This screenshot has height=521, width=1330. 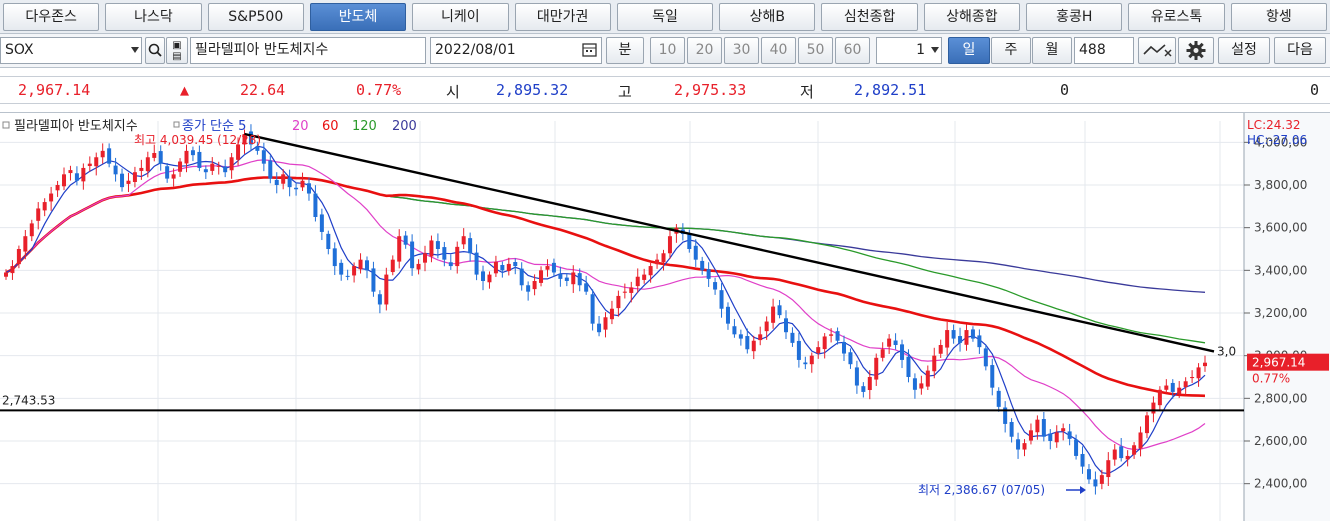 What do you see at coordinates (135, 50) in the screenshot?
I see `dropdown-icon` at bounding box center [135, 50].